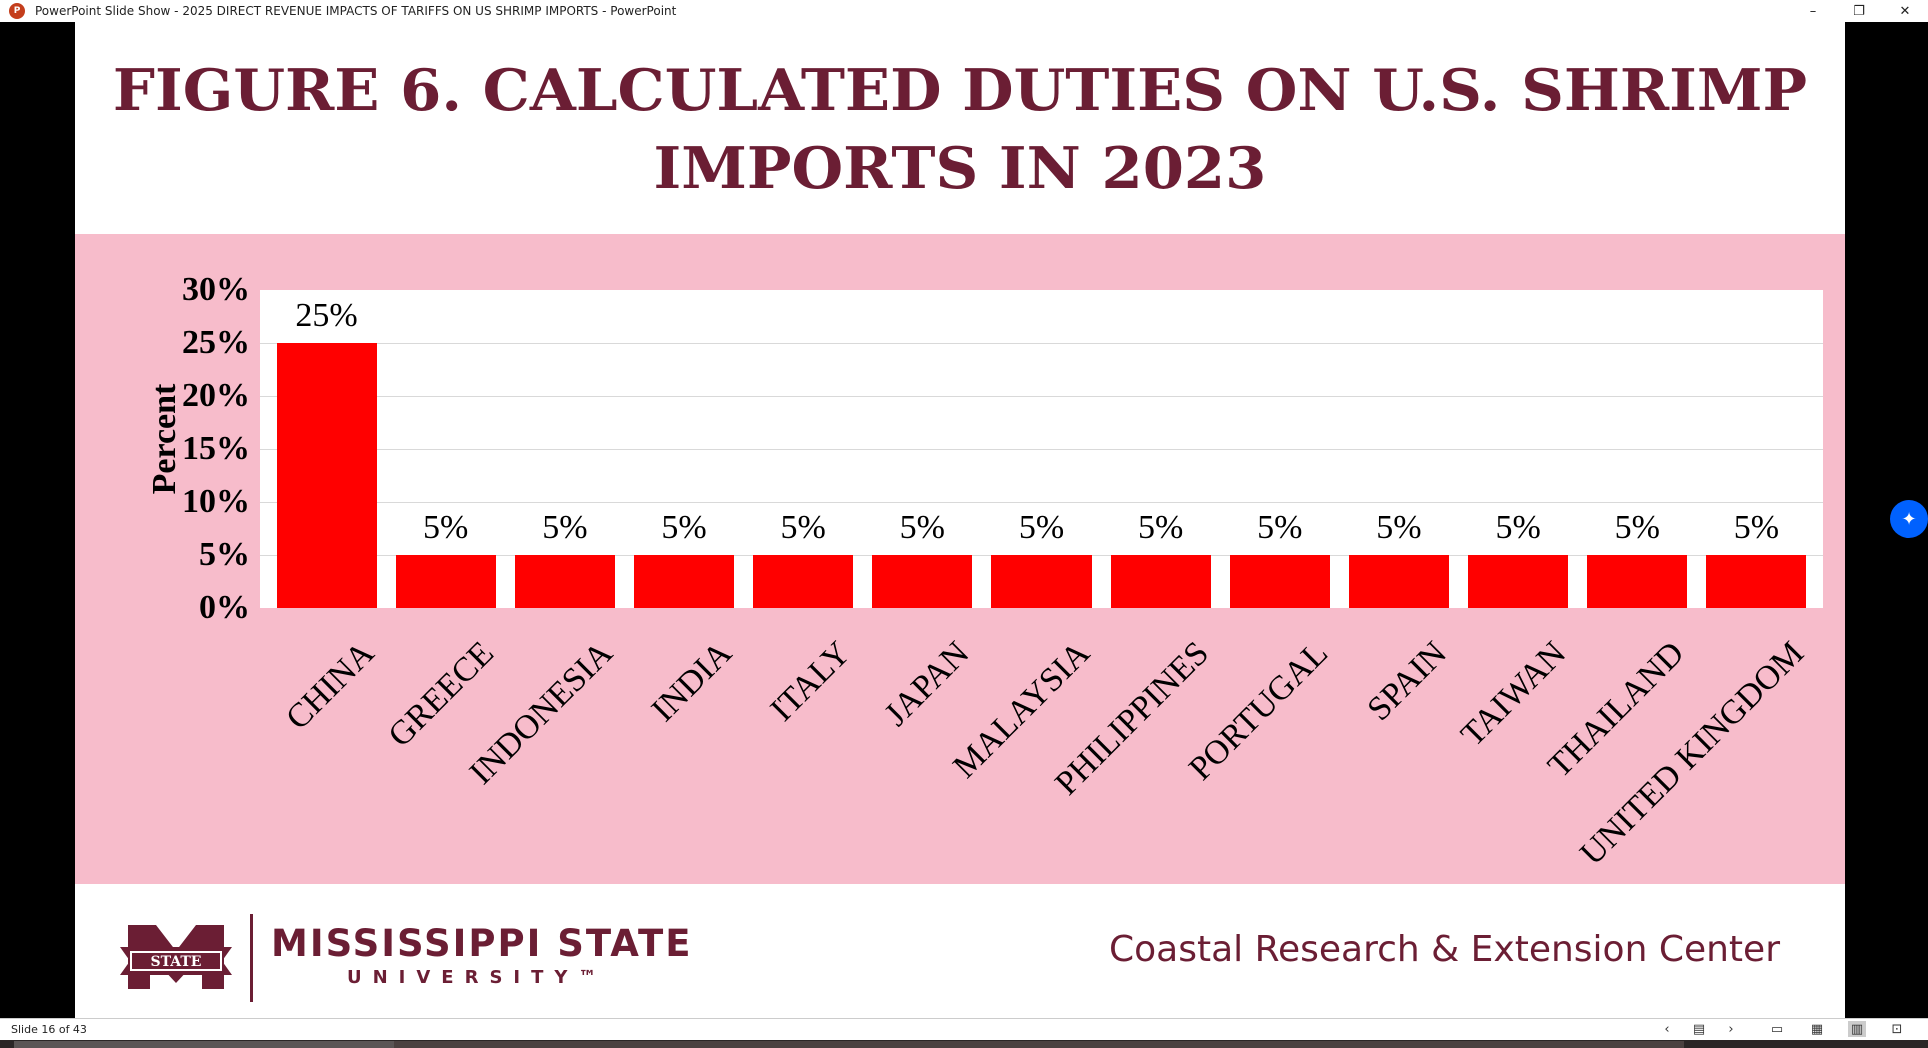  What do you see at coordinates (1637, 581) in the screenshot?
I see `bar-thailand` at bounding box center [1637, 581].